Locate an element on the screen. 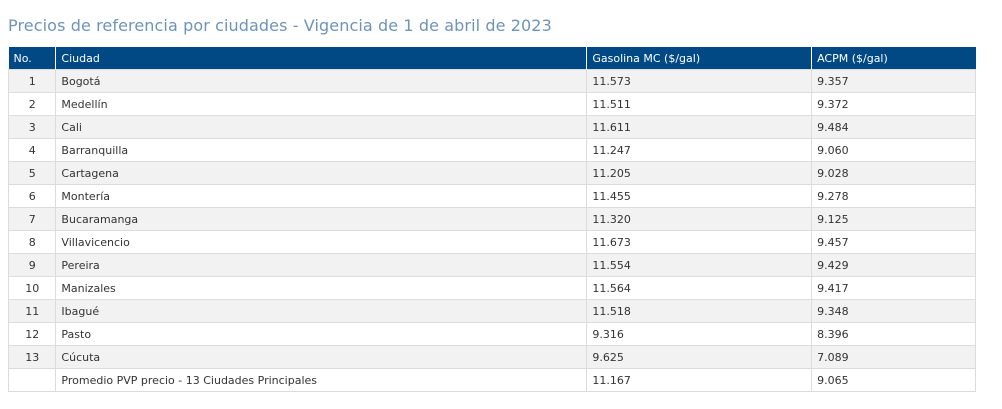 The height and width of the screenshot is (409, 1002). table-row: 11 Ibagué 11.518 9.348 is located at coordinates (491, 311).